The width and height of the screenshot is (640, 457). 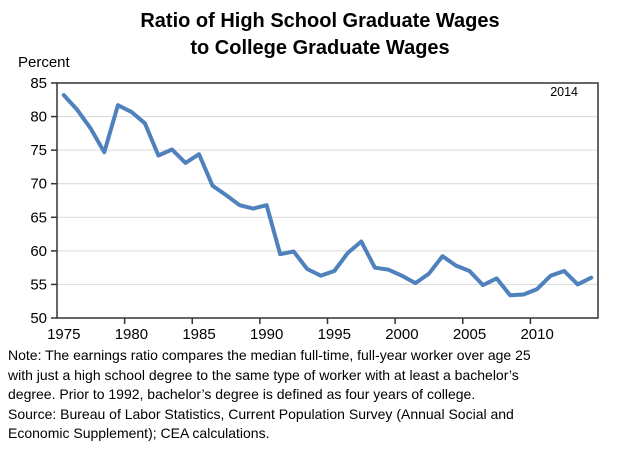 I want to click on last-year-annotation: 2014, so click(x=564, y=92).